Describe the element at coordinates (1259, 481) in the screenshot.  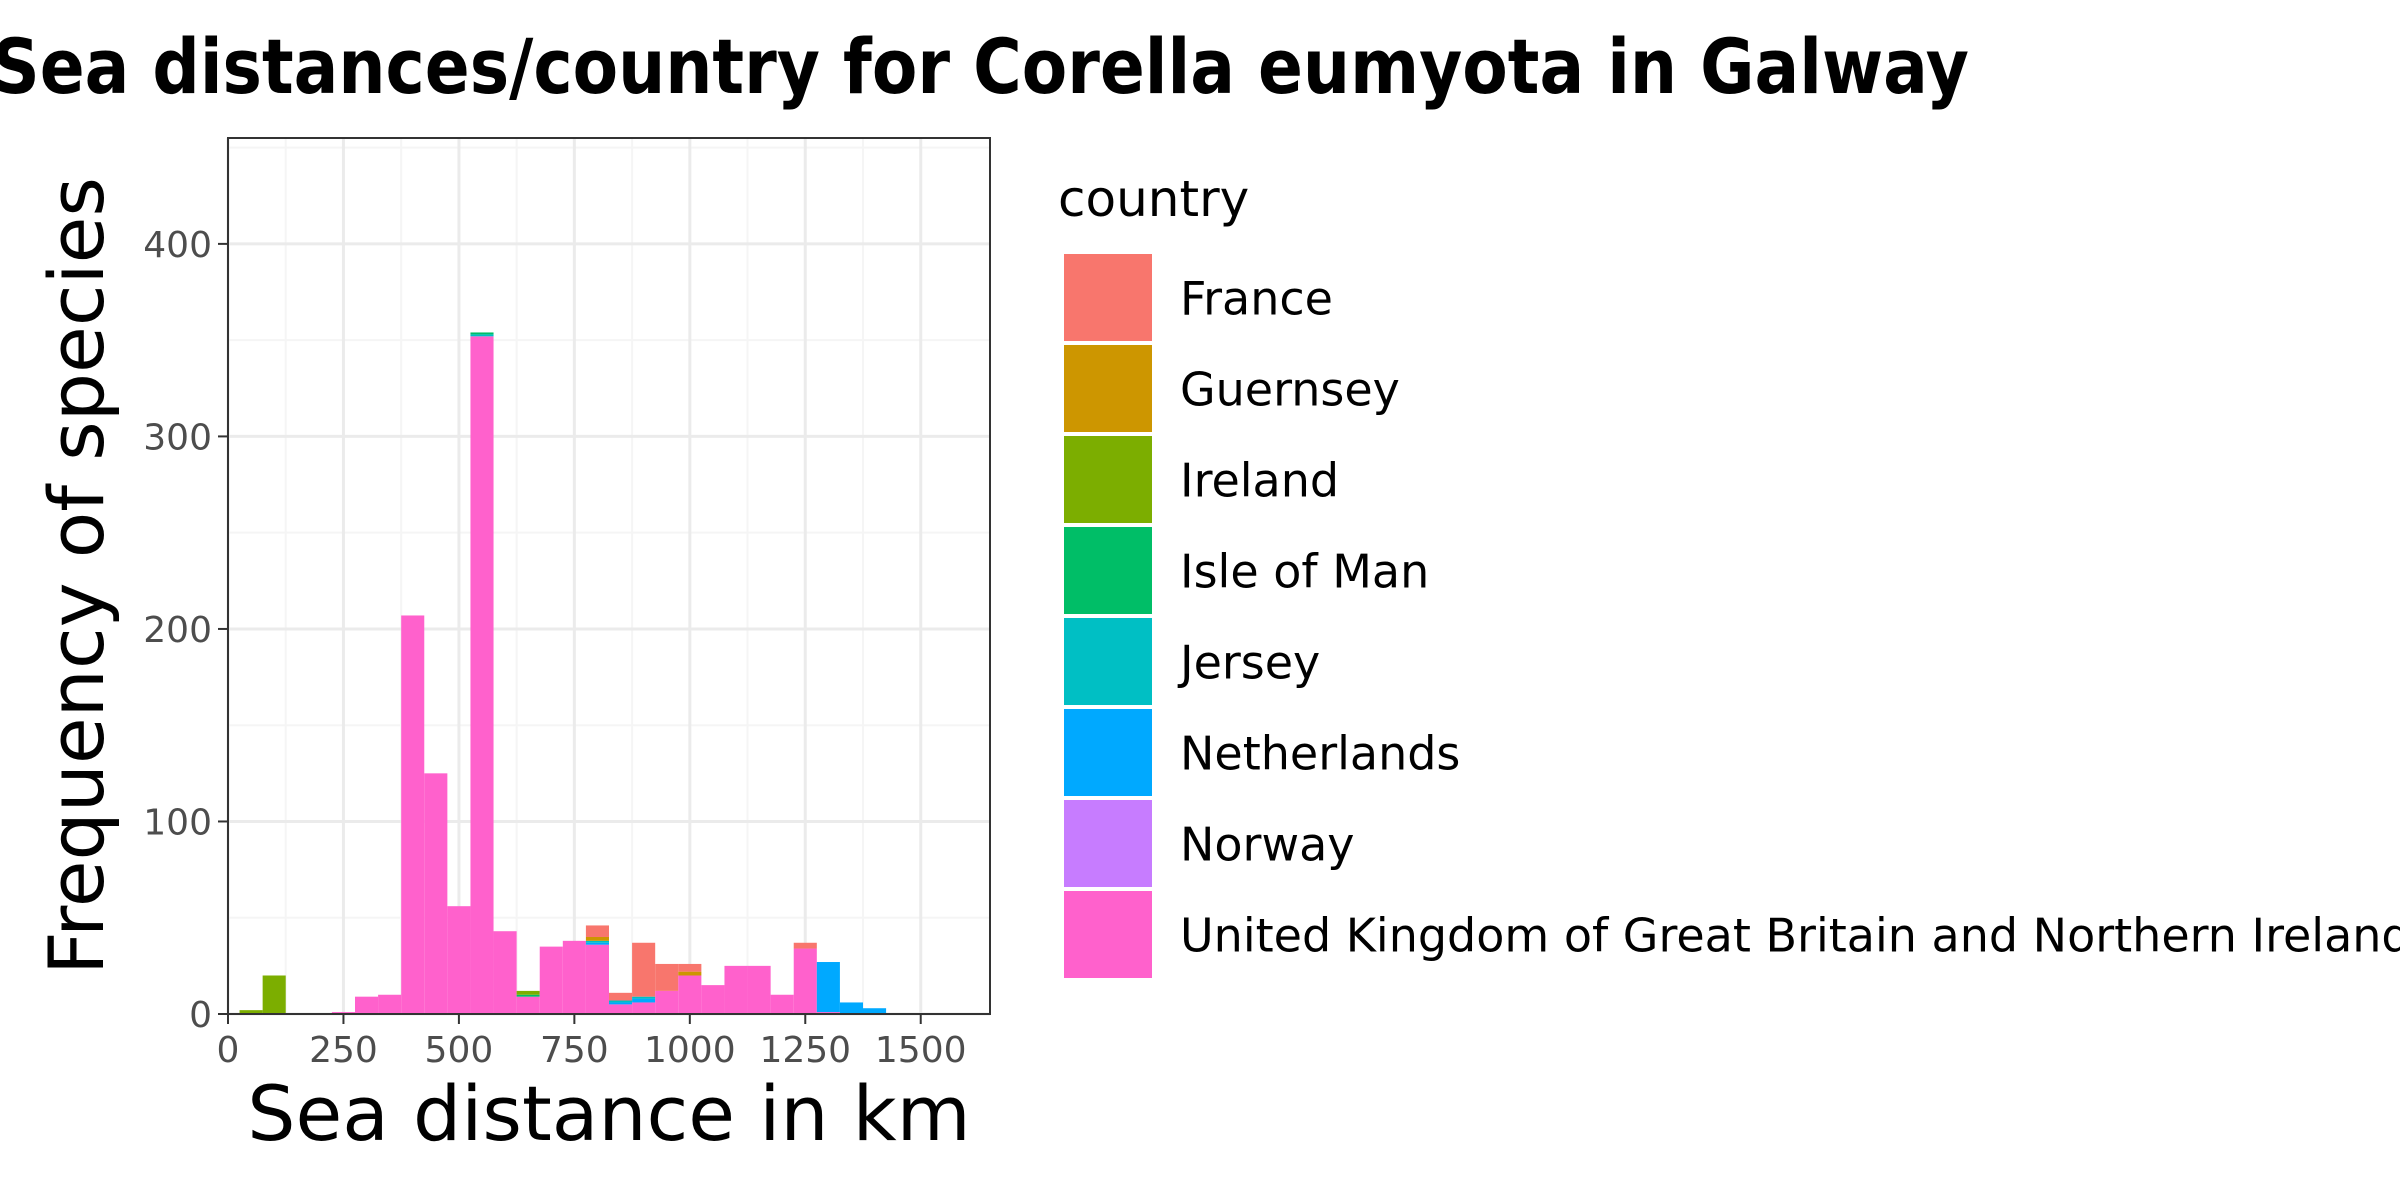
I see `legend-label: Ireland` at that location.